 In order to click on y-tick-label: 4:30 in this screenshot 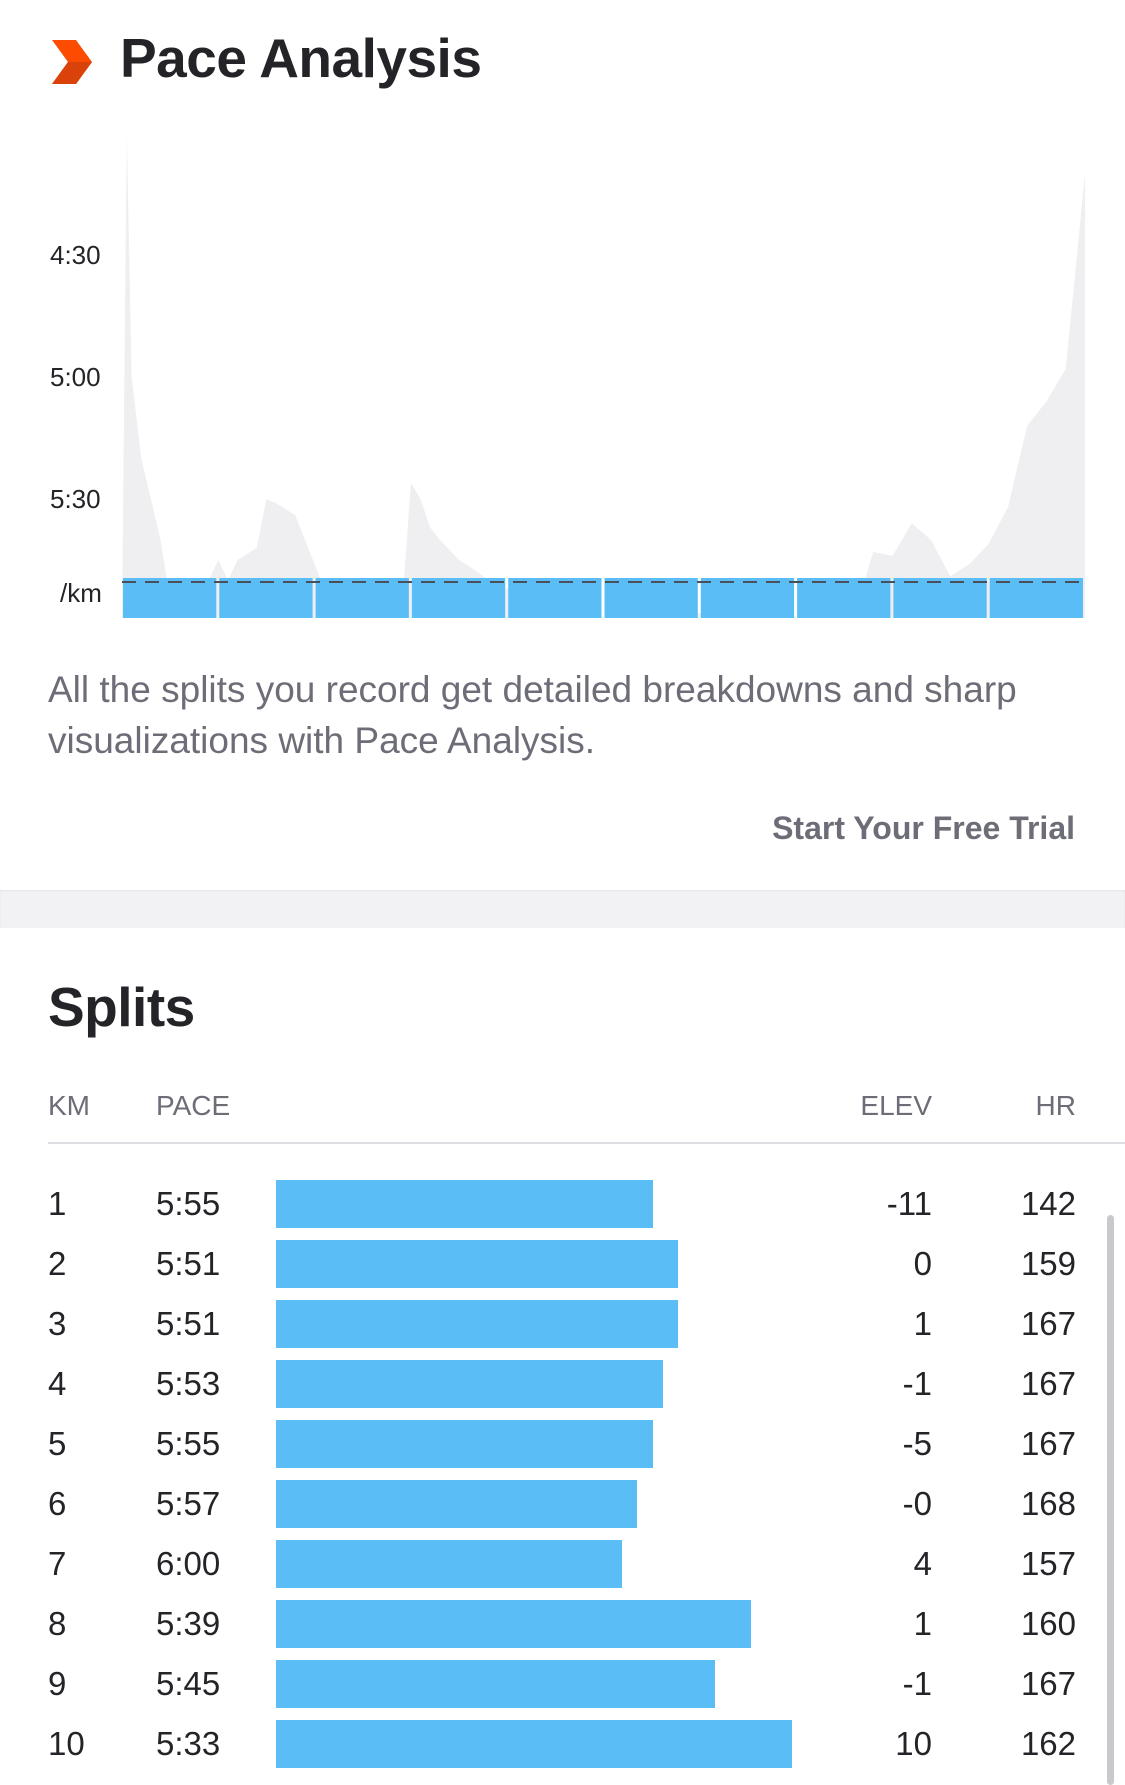, I will do `click(75, 255)`.